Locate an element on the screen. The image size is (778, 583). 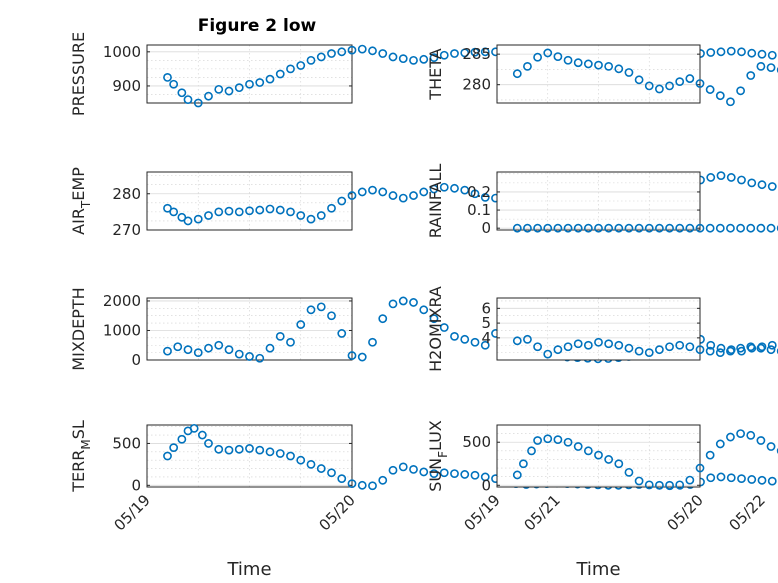
x-axis-label: Time is located at coordinates (248, 569).